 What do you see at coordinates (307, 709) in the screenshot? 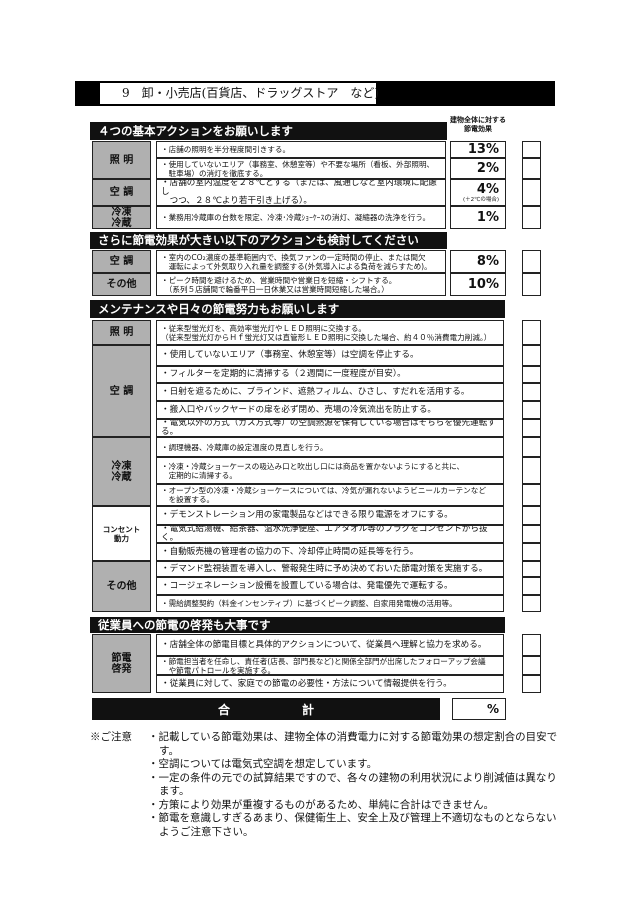
I see `total-label-right: 計` at bounding box center [307, 709].